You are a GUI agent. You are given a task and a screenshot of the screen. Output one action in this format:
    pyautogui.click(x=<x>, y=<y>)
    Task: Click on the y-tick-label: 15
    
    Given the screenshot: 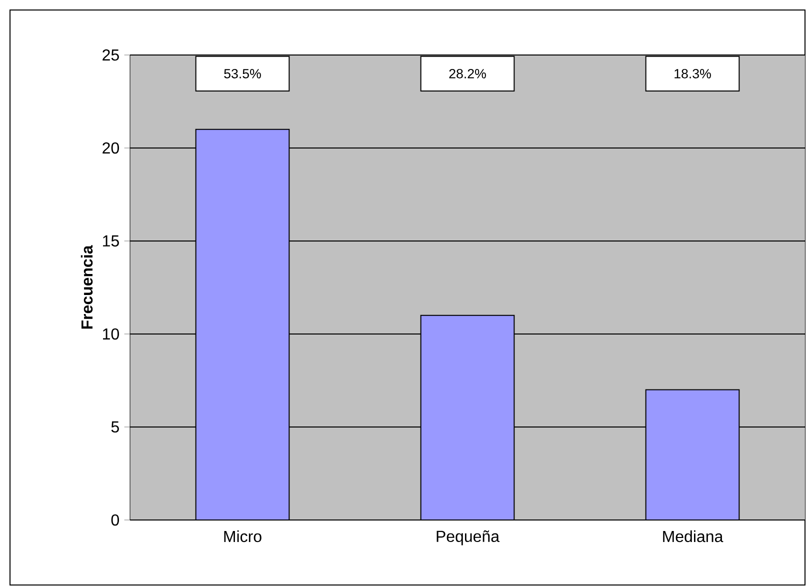 What is the action you would take?
    pyautogui.click(x=111, y=241)
    